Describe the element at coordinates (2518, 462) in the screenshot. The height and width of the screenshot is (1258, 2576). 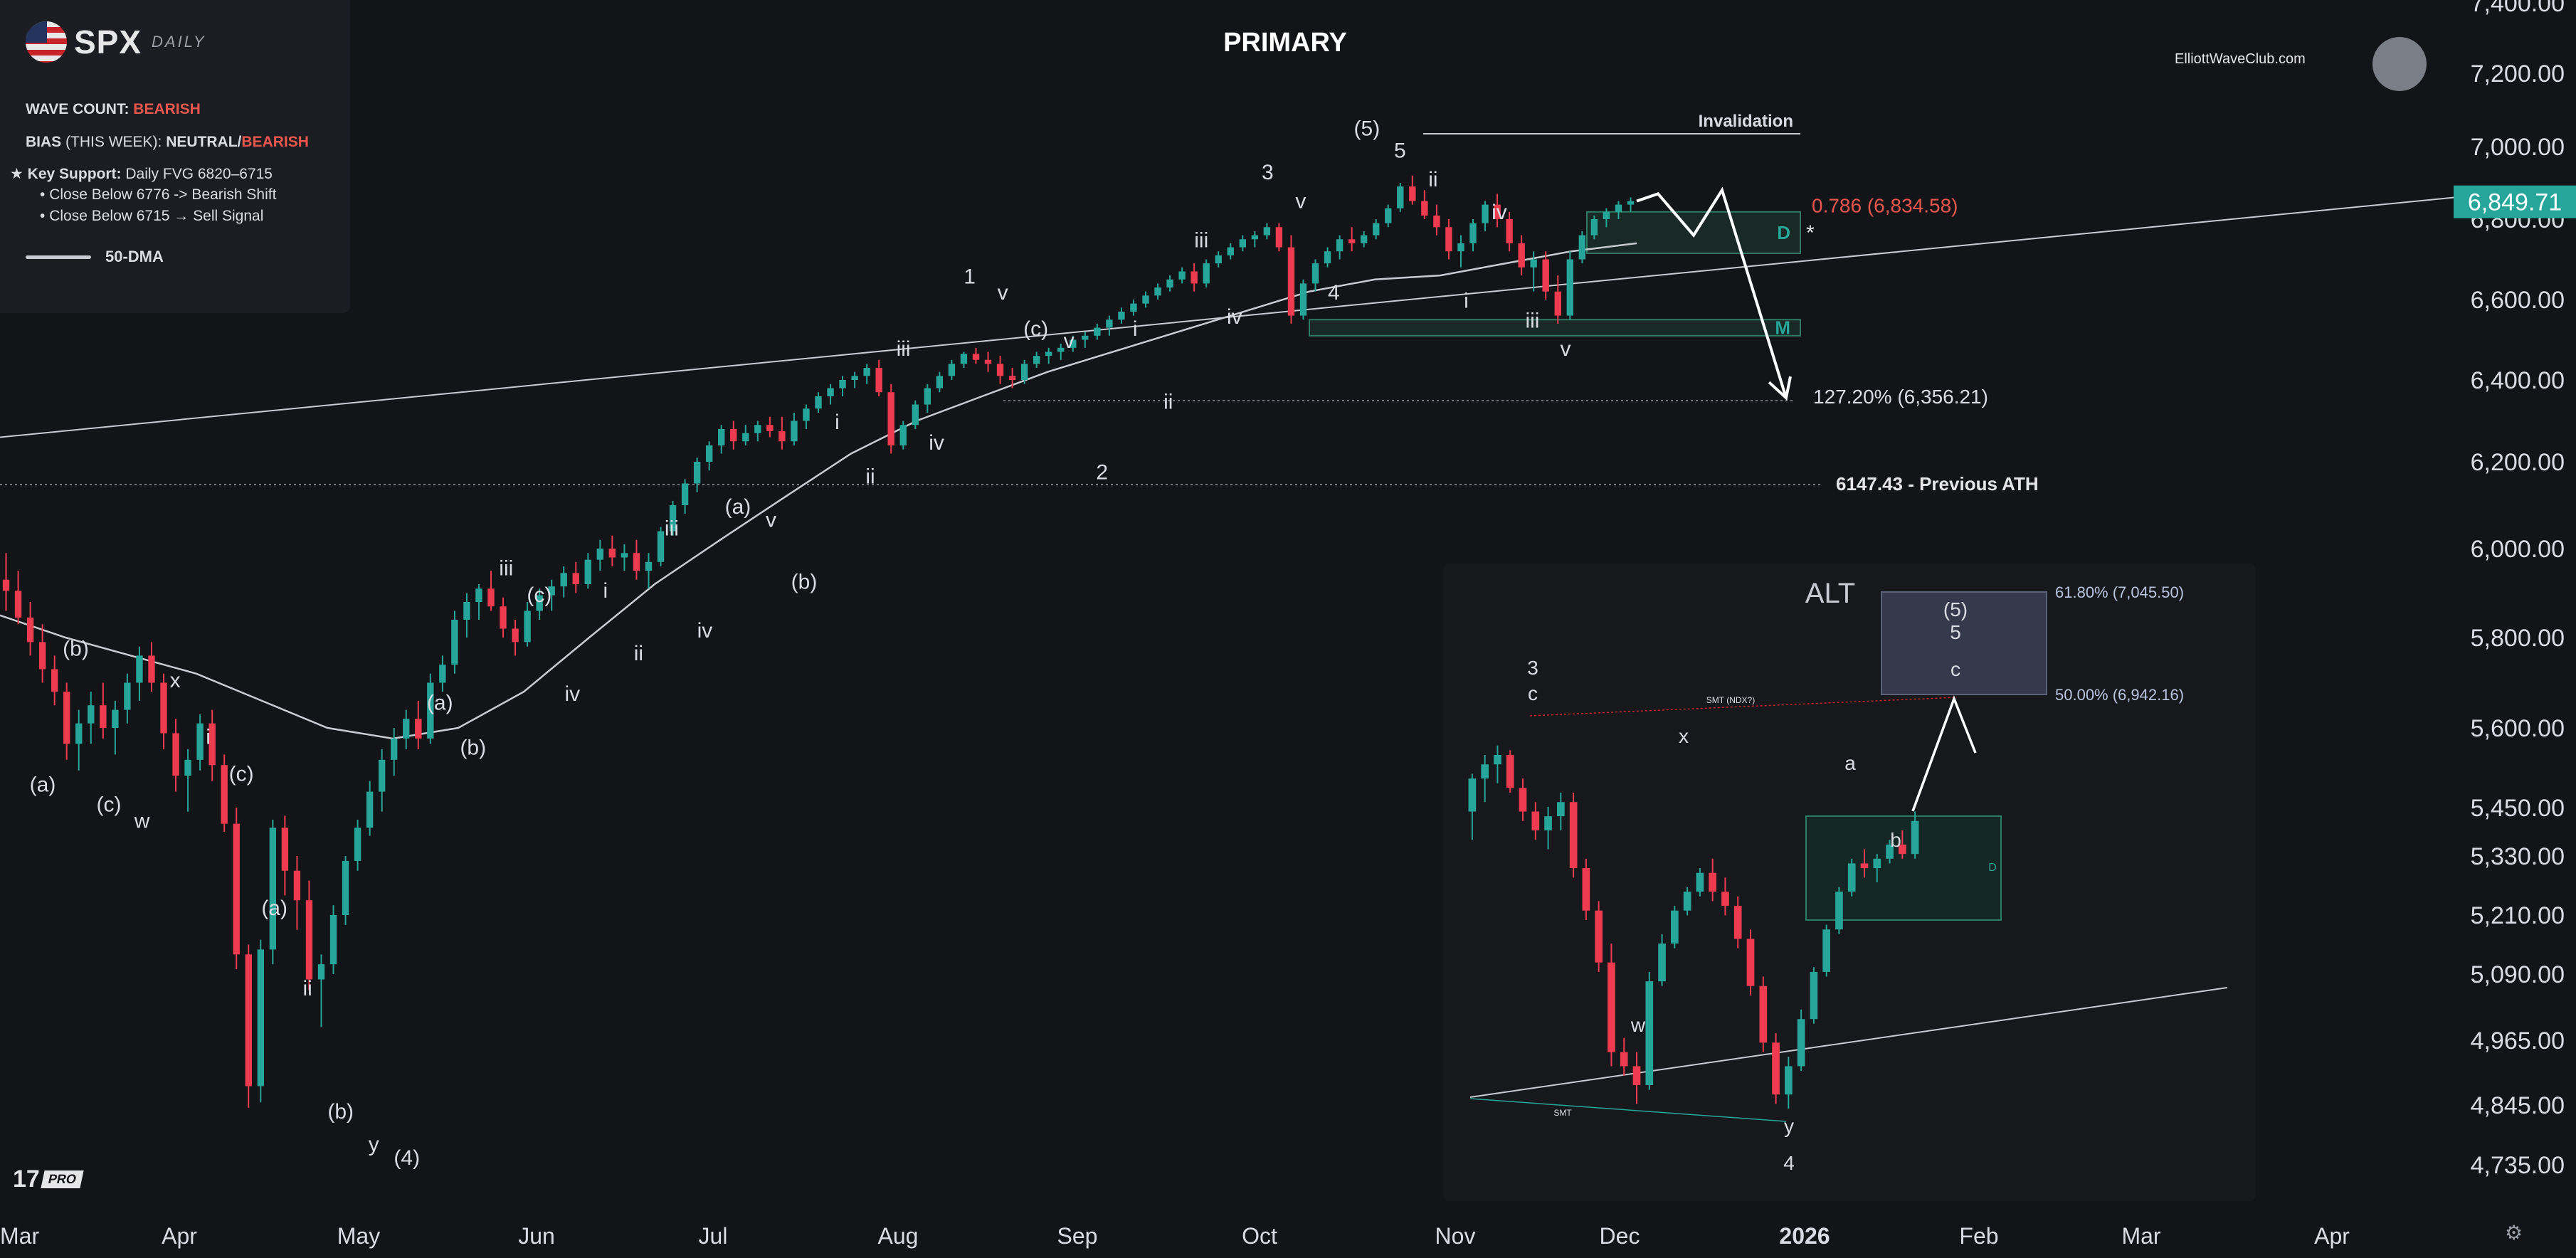
I see `y-tick-label: 6,200.00` at that location.